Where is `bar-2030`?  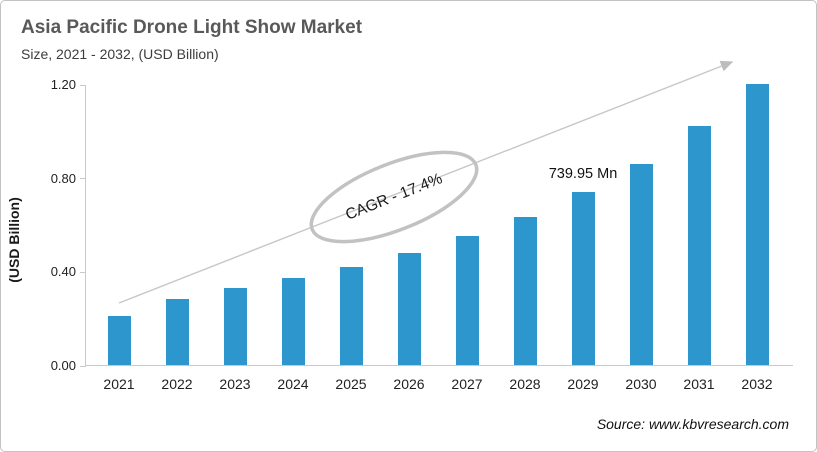
bar-2030 is located at coordinates (641, 264).